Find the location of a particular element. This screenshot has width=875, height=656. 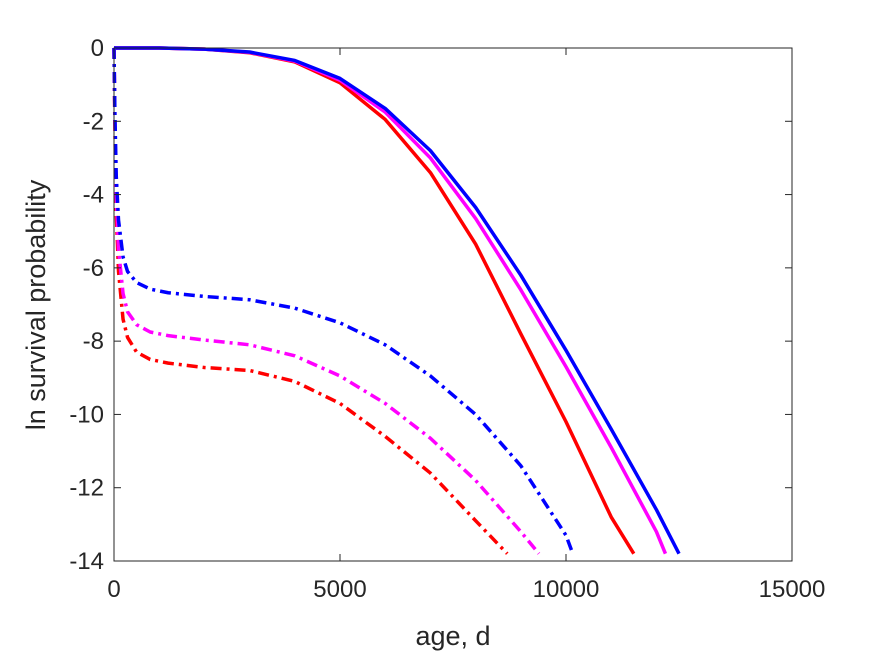

y-tick-label: -6 is located at coordinates (93, 268).